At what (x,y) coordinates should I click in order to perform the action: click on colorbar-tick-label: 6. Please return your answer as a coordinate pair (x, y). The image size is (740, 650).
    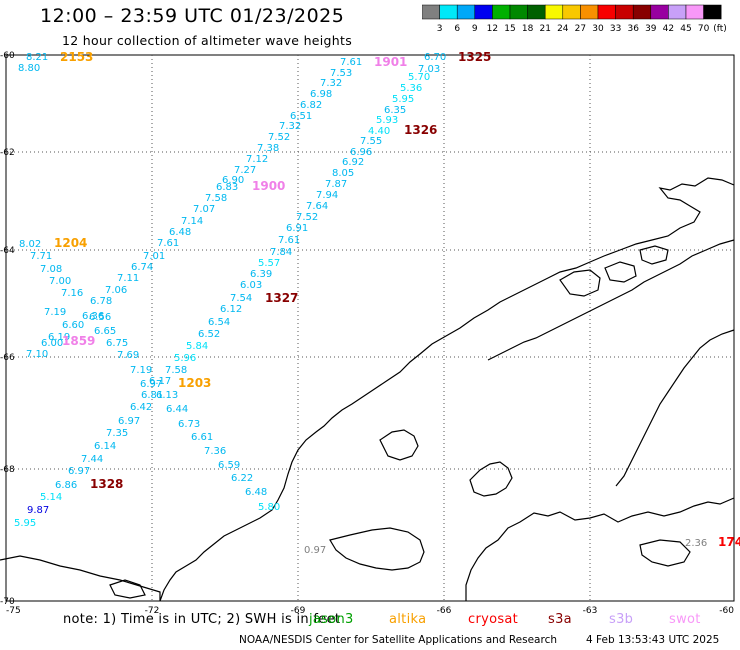
    Looking at the image, I should click on (457, 29).